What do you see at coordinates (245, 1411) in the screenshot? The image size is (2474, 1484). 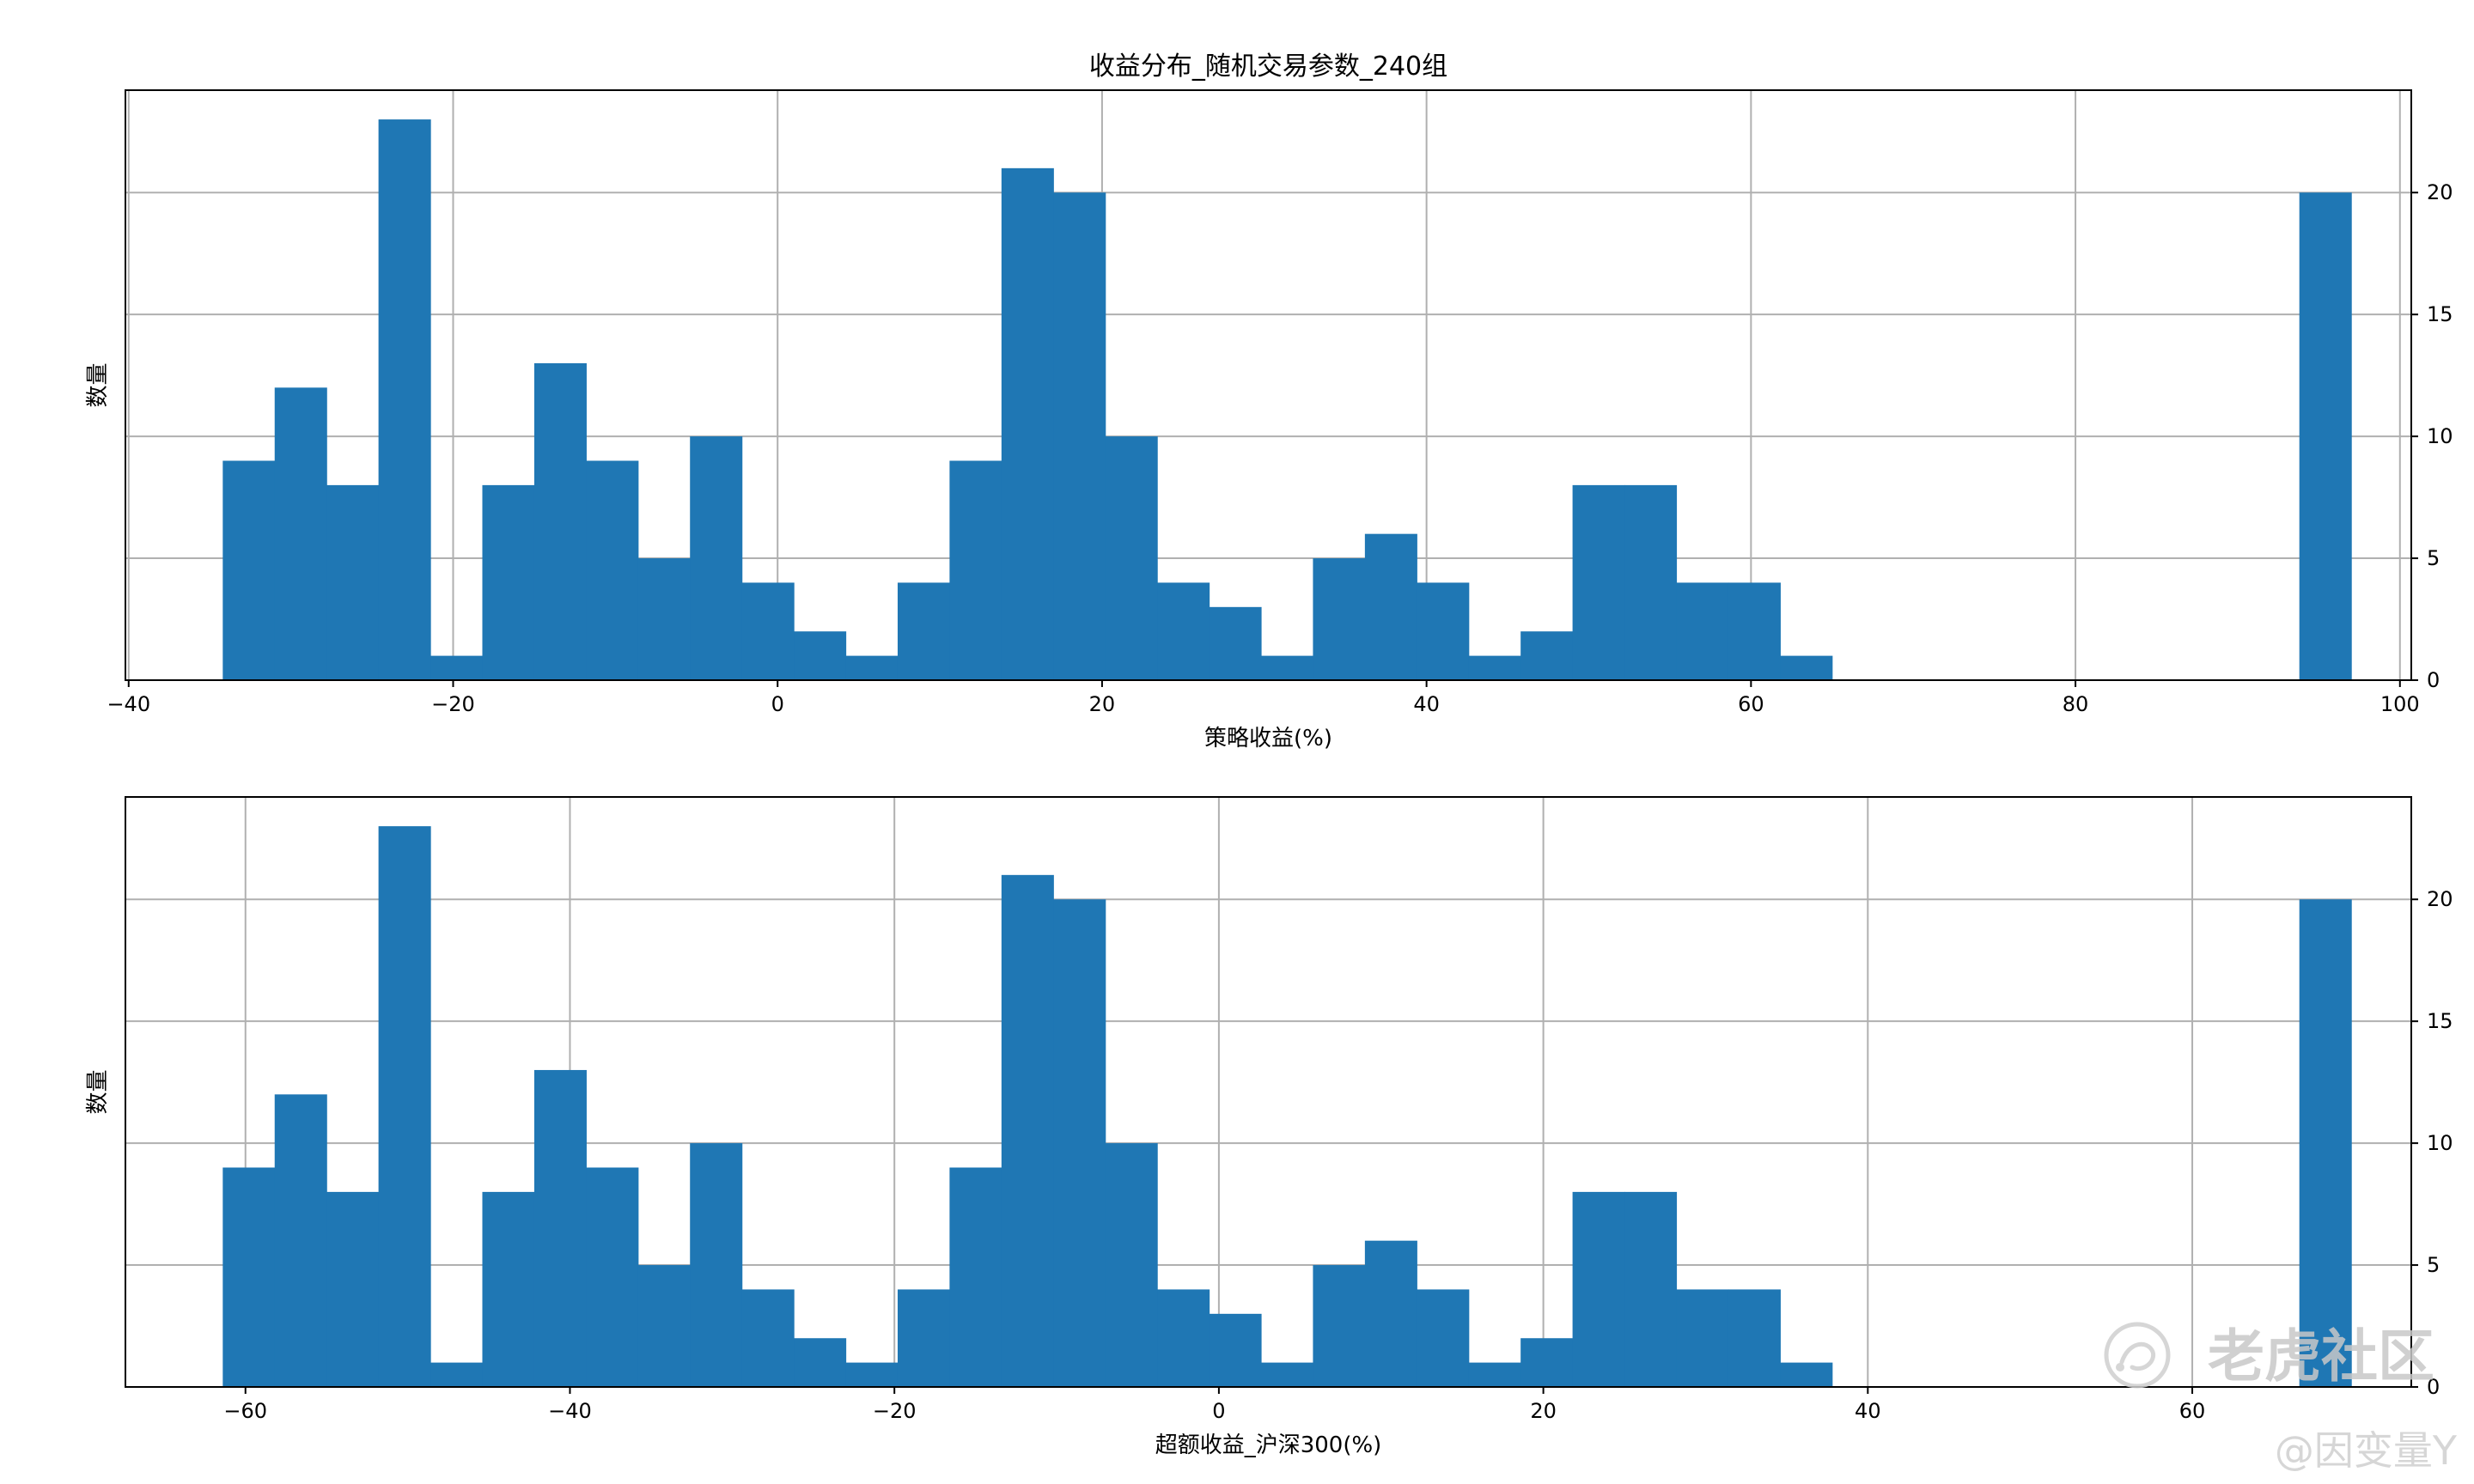 I see `x-tick-label: −60` at bounding box center [245, 1411].